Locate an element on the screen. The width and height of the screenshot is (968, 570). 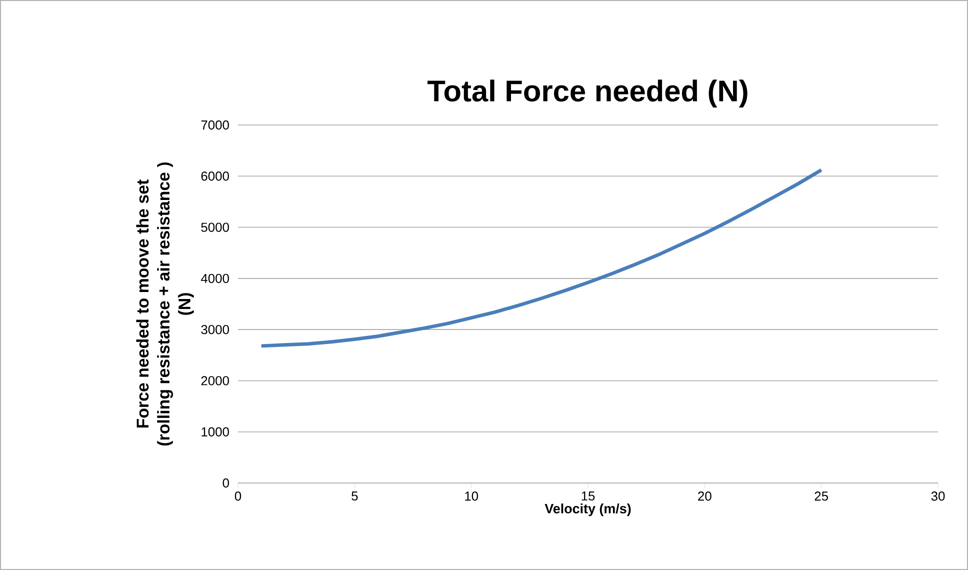
x-tick-label: 15 is located at coordinates (588, 496).